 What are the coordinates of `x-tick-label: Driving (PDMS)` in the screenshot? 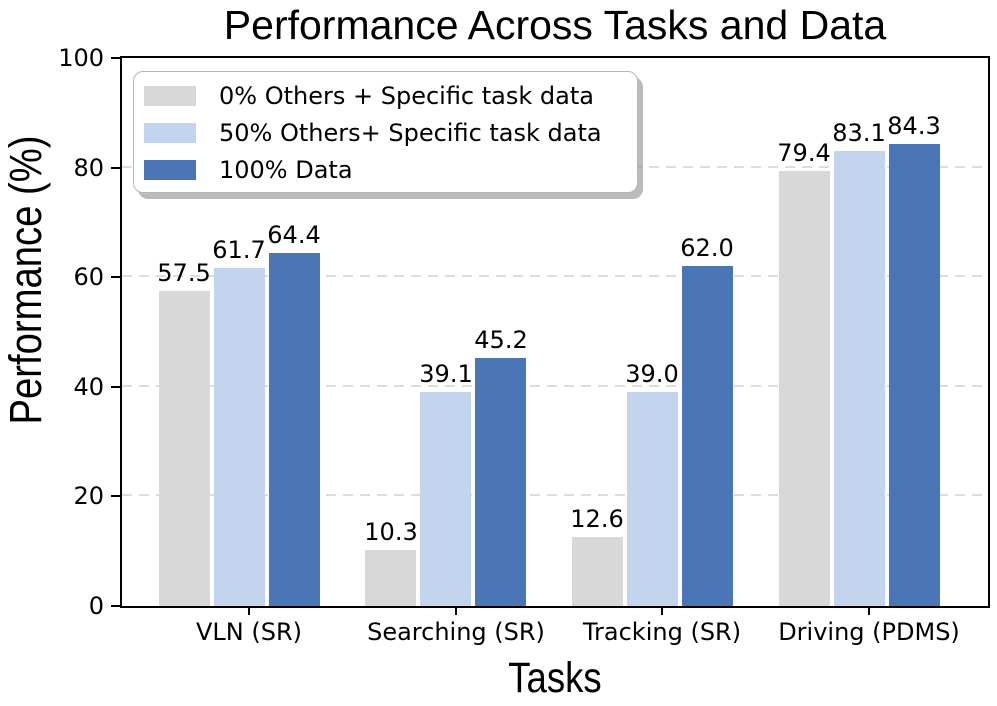 It's located at (869, 632).